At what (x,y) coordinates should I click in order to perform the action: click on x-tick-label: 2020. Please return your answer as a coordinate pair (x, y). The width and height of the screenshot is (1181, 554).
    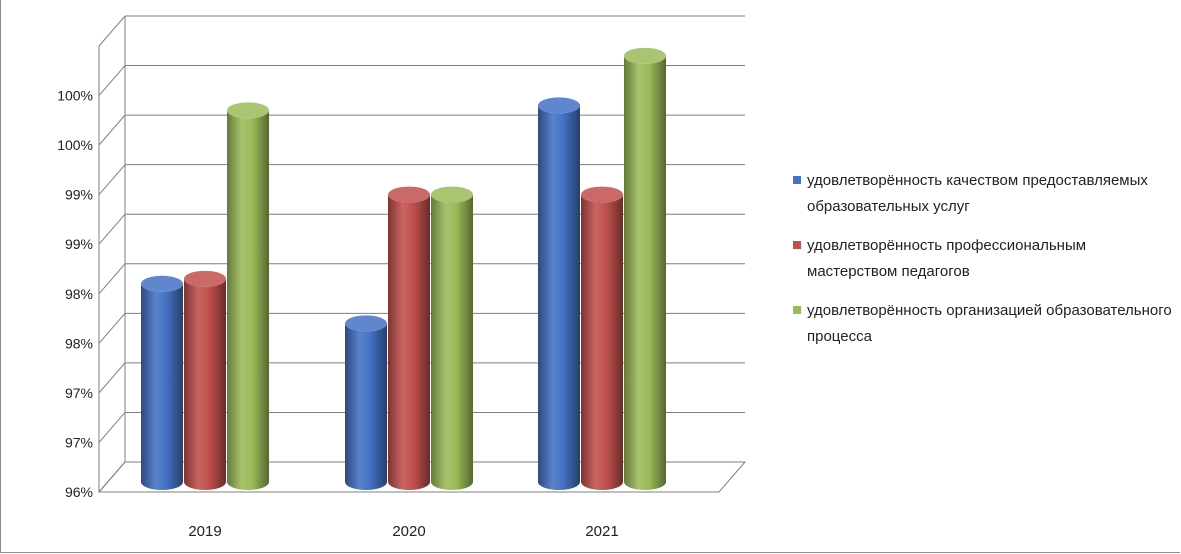
    Looking at the image, I should click on (408, 531).